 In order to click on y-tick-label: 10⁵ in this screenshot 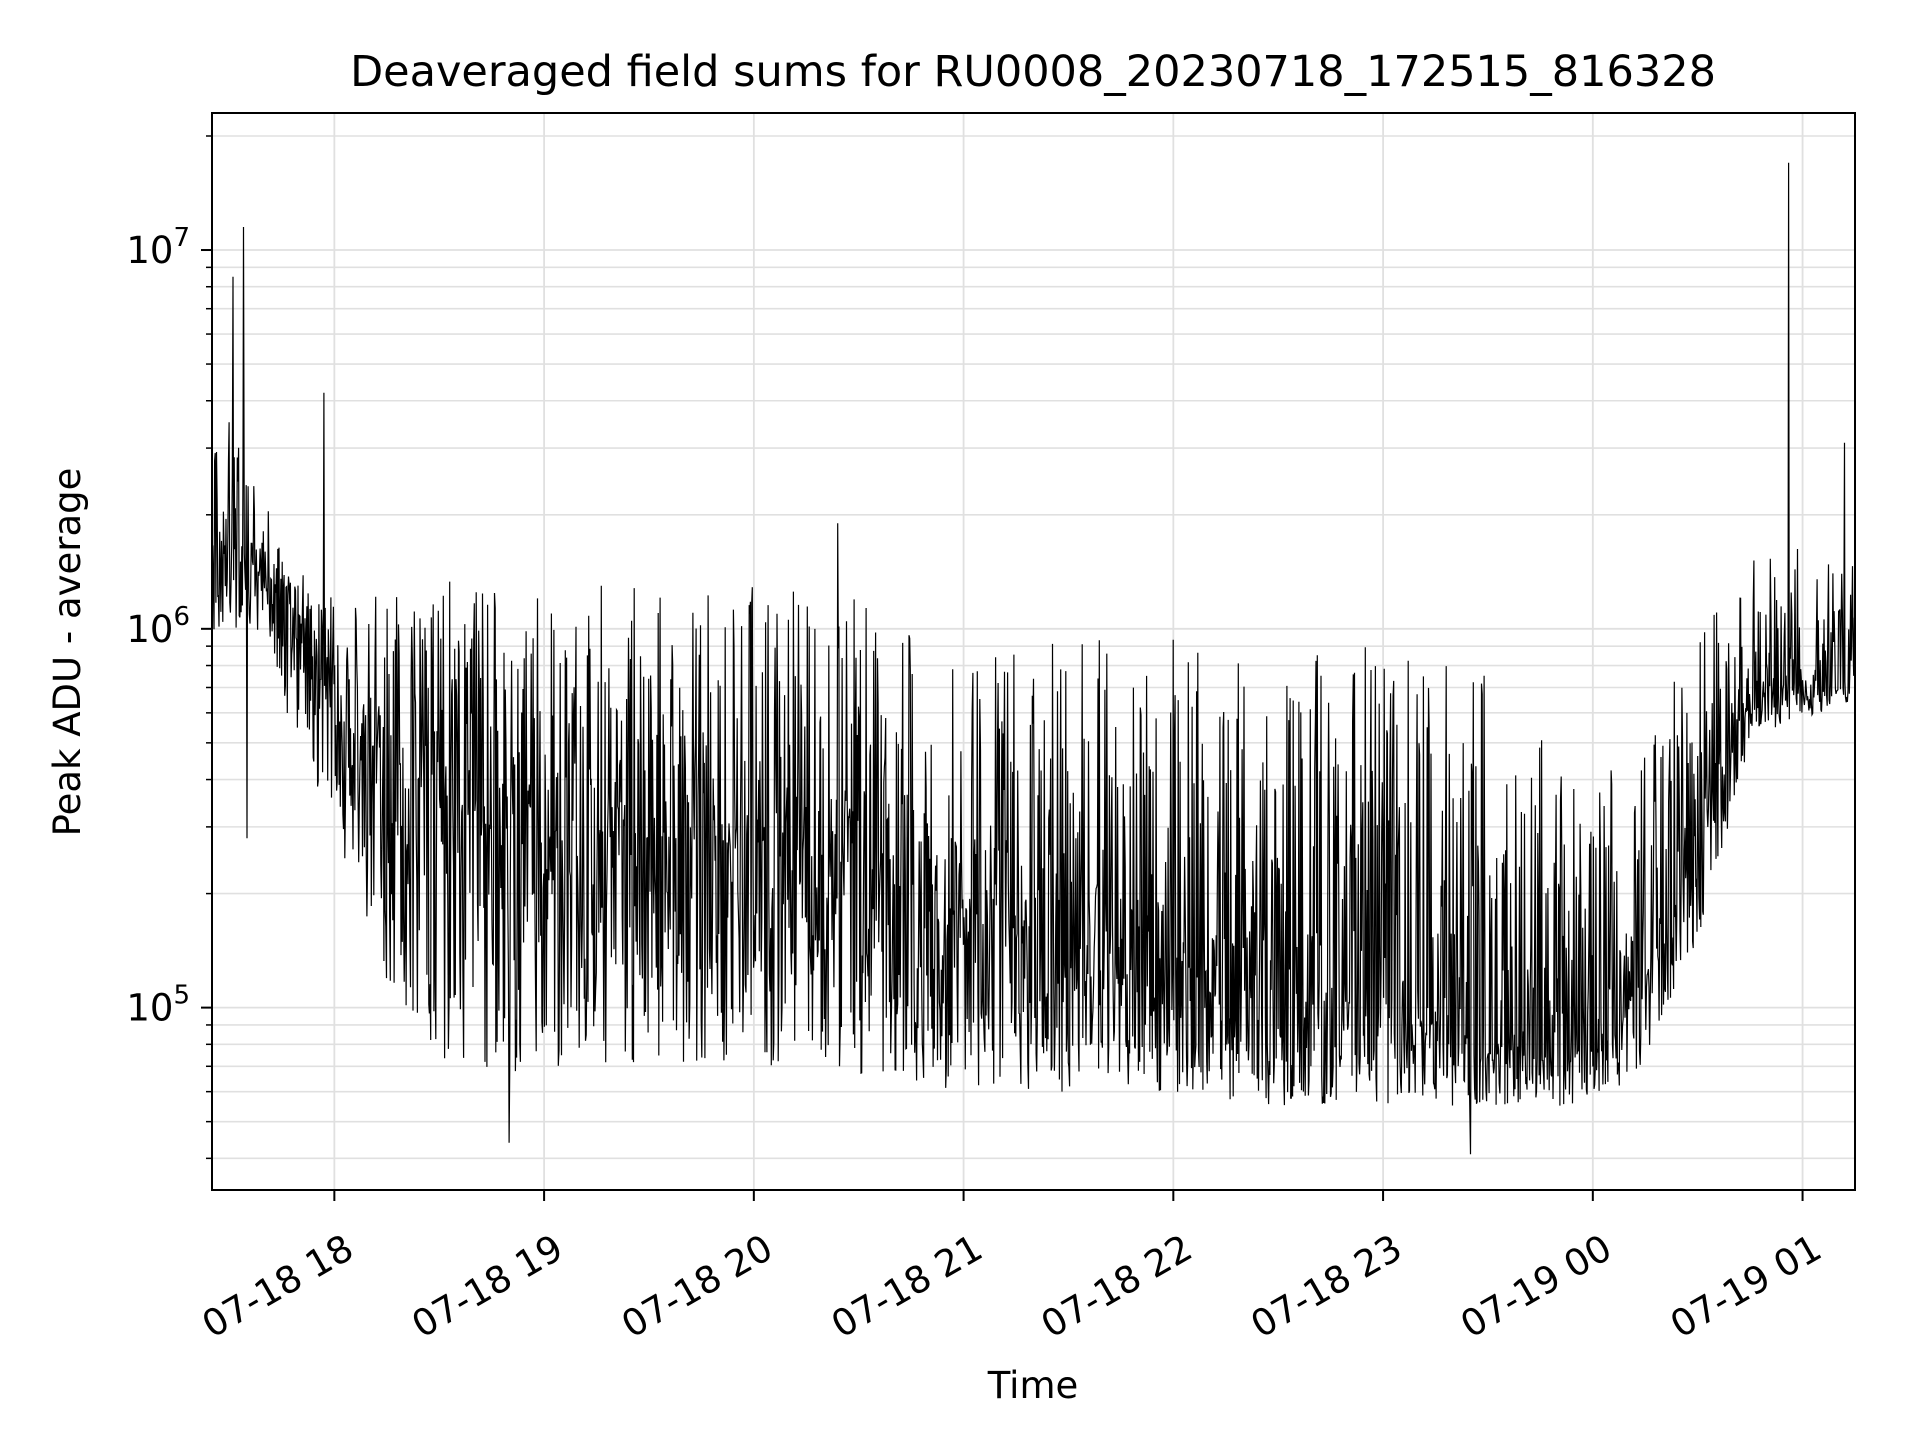, I will do `click(158, 1005)`.